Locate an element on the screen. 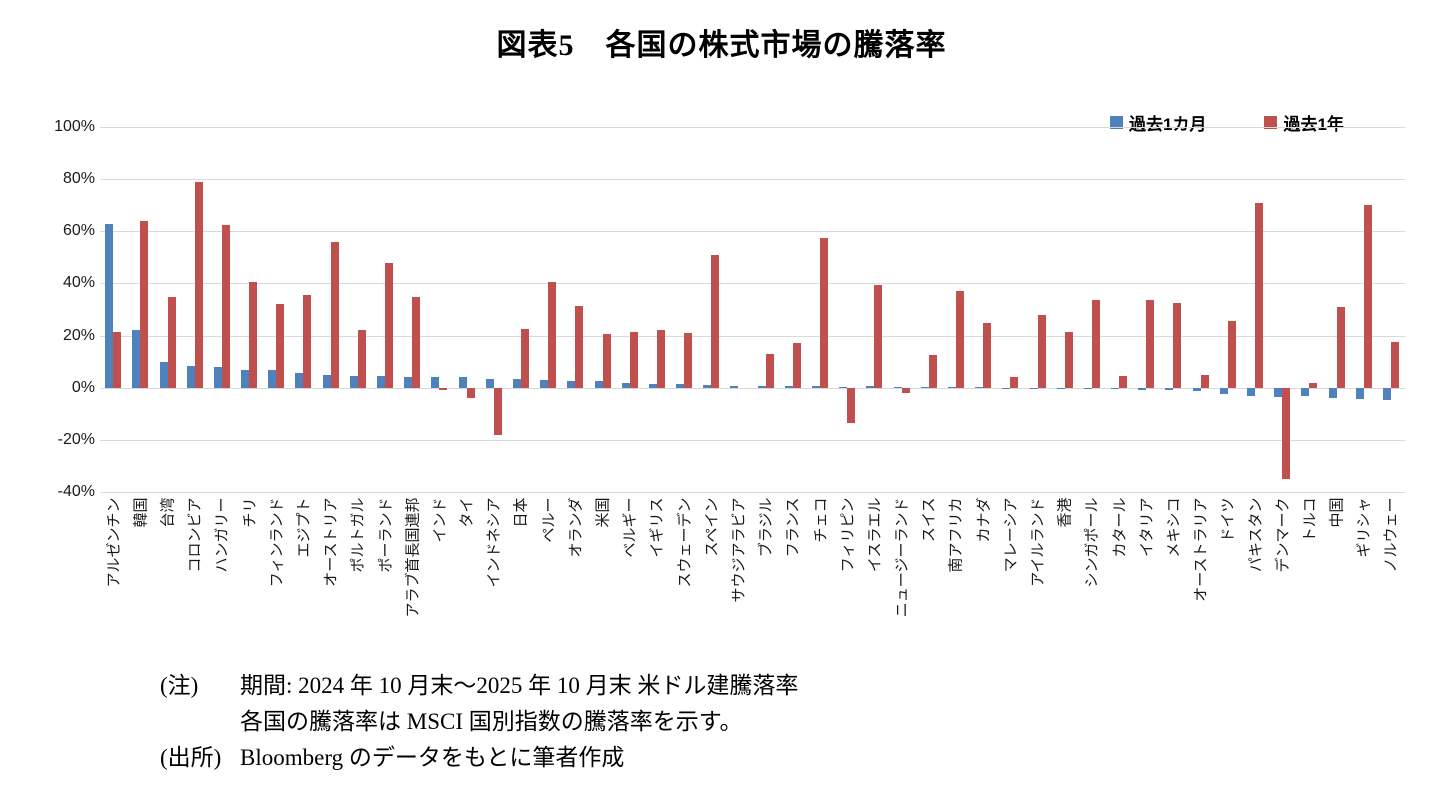 This screenshot has height=804, width=1443. x-axis-label-37: カタール is located at coordinates (1119, 527).